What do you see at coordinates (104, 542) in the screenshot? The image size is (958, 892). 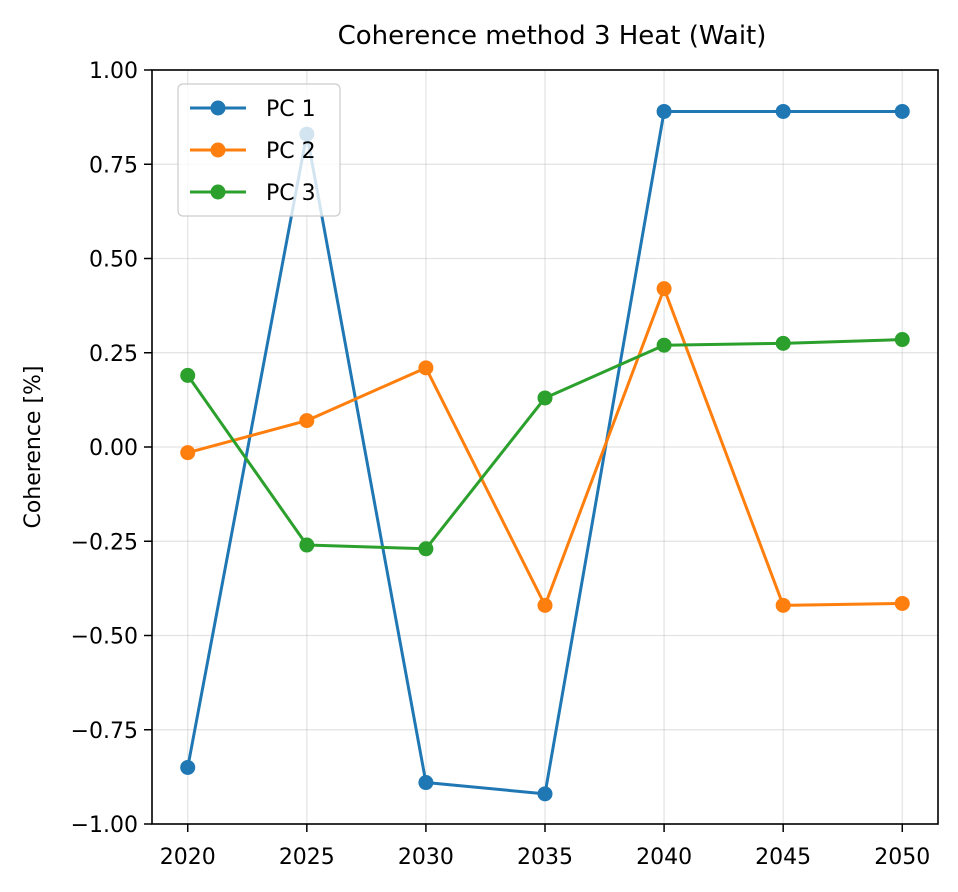 I see `y-tick-label: −0.25` at bounding box center [104, 542].